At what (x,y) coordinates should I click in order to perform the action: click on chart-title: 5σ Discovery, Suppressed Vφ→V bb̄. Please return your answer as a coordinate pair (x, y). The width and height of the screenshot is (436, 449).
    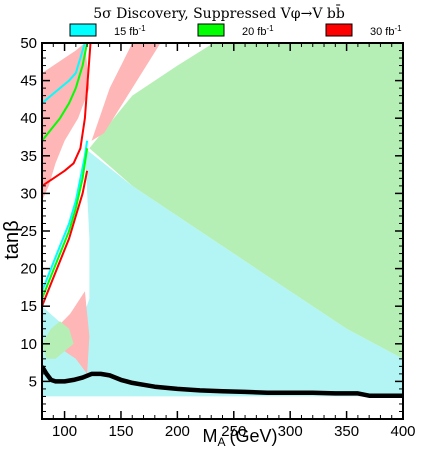
    Looking at the image, I should click on (219, 13).